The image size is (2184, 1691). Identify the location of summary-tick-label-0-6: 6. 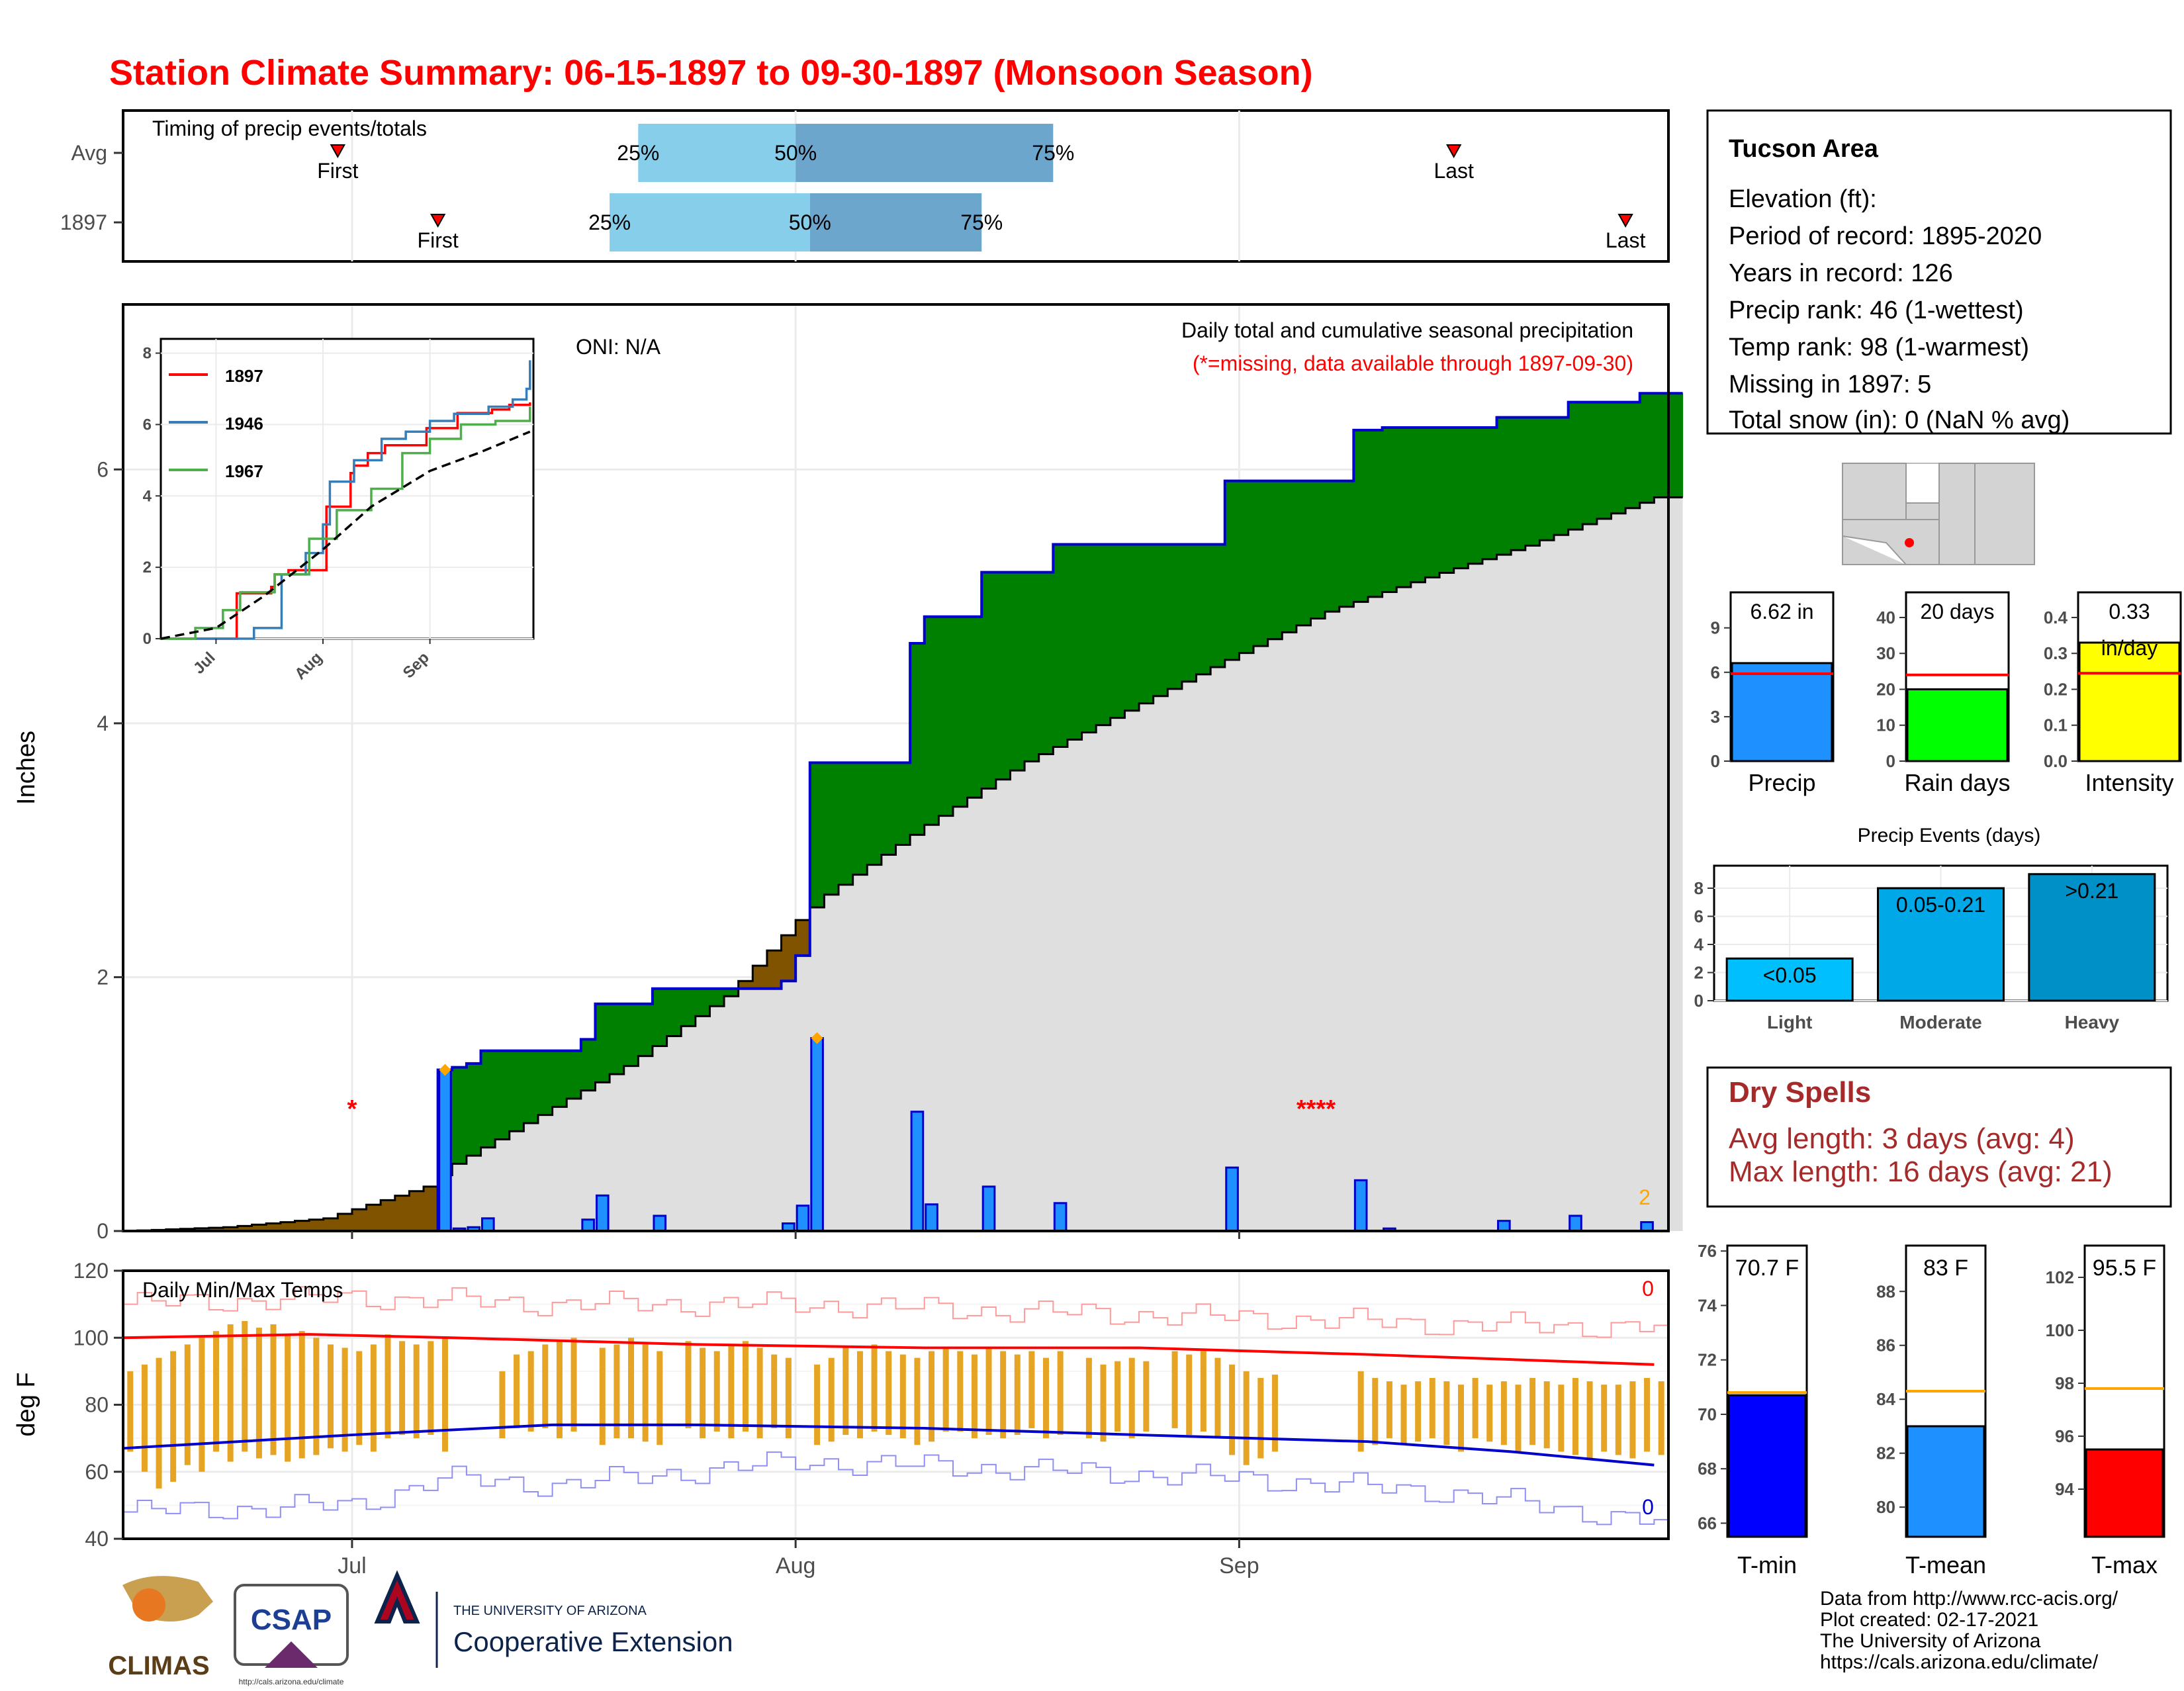
(1715, 672).